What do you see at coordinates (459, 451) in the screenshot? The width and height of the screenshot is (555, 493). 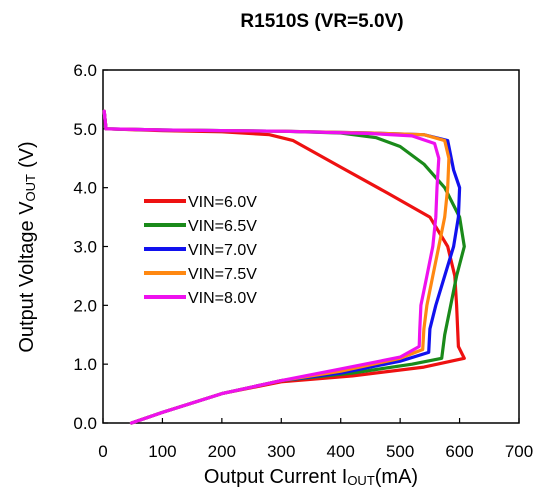 I see `x-tick-label: 600` at bounding box center [459, 451].